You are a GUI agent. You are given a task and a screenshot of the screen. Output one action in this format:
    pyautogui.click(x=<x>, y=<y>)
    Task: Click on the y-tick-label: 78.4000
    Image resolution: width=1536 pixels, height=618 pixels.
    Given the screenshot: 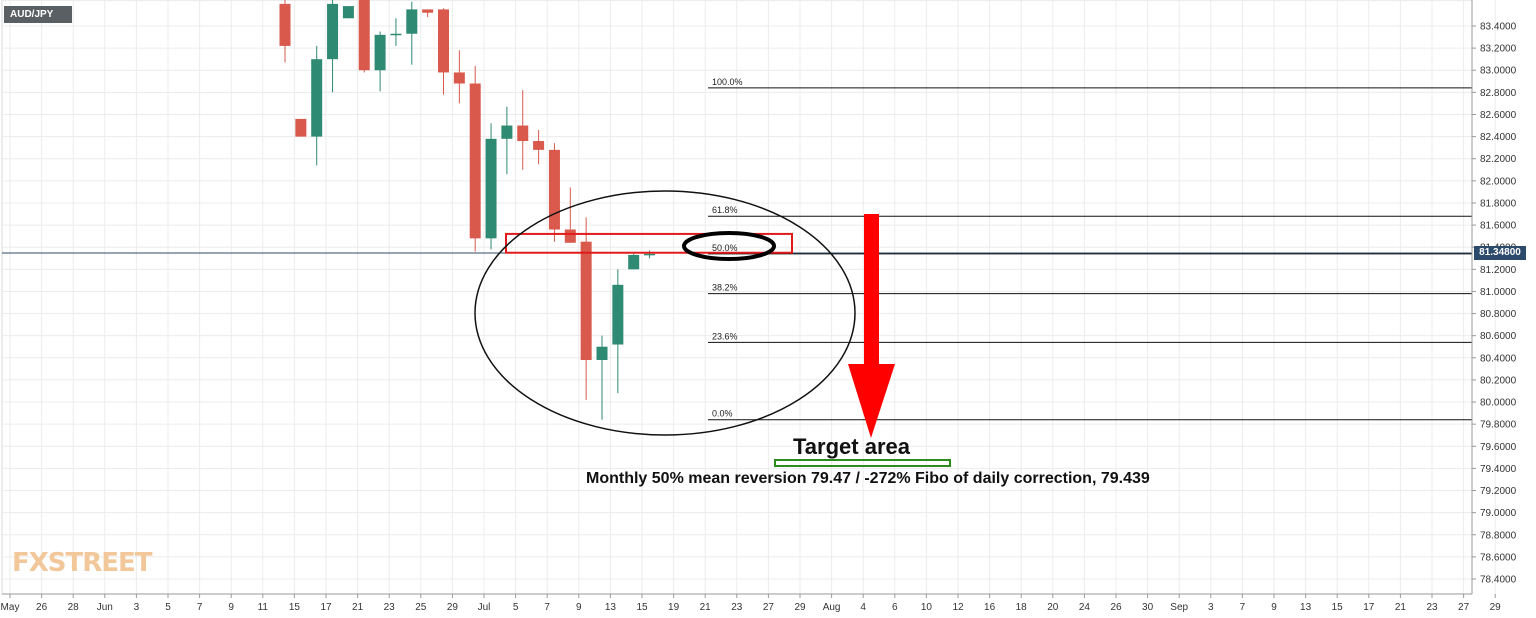 What is the action you would take?
    pyautogui.click(x=1498, y=580)
    